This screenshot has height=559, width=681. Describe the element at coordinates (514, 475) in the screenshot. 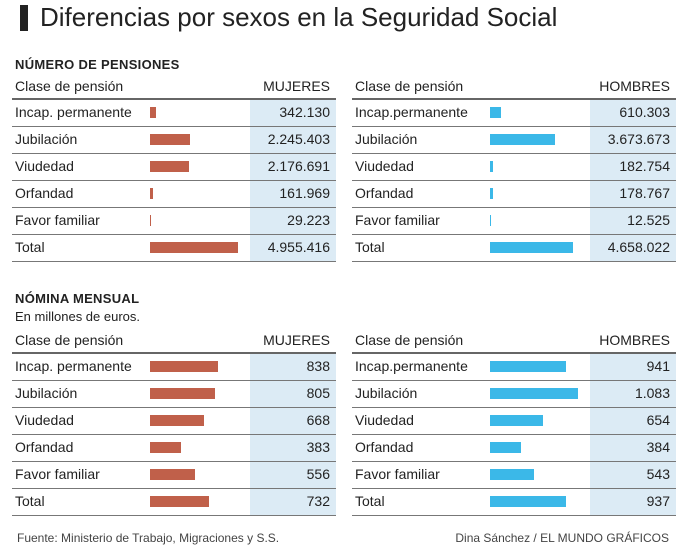

I see `table-row: Favor familiar 543` at that location.